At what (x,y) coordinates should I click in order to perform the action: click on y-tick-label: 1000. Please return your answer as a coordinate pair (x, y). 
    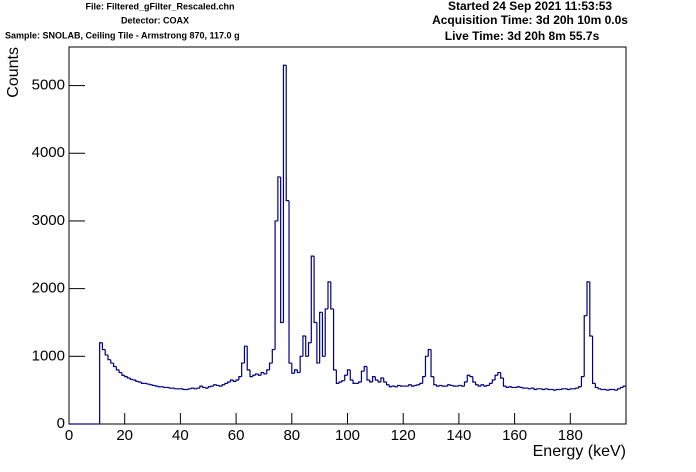
    Looking at the image, I should click on (48, 355).